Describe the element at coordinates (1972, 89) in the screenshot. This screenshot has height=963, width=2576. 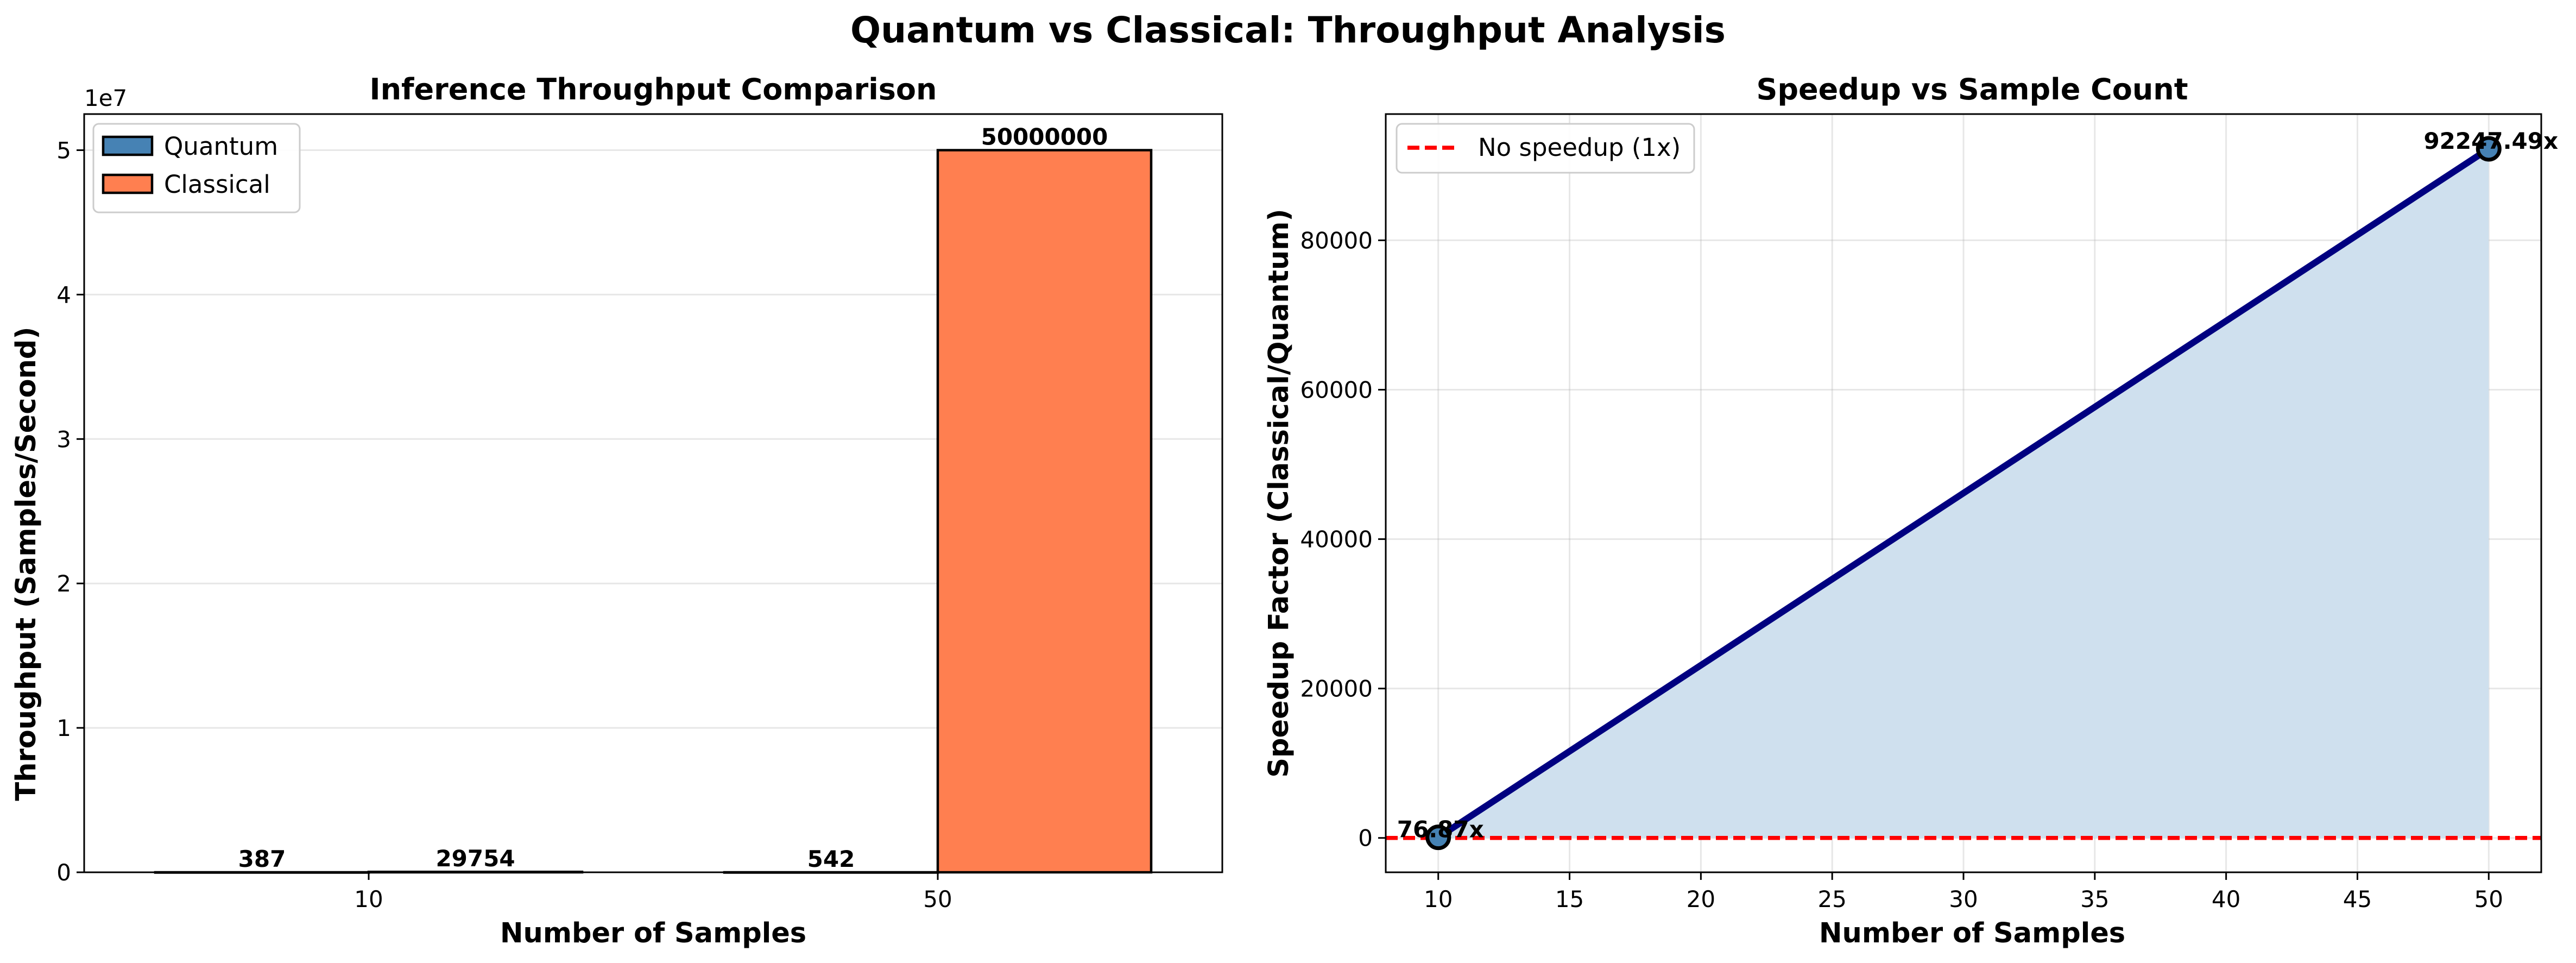
I see `right-chart-title: Speedup vs Sample Count` at that location.